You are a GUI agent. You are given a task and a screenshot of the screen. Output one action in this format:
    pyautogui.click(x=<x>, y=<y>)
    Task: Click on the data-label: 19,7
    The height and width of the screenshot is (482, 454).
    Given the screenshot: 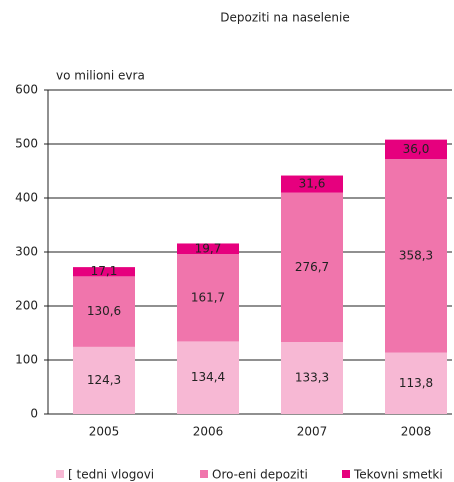 What is the action you would take?
    pyautogui.click(x=208, y=248)
    